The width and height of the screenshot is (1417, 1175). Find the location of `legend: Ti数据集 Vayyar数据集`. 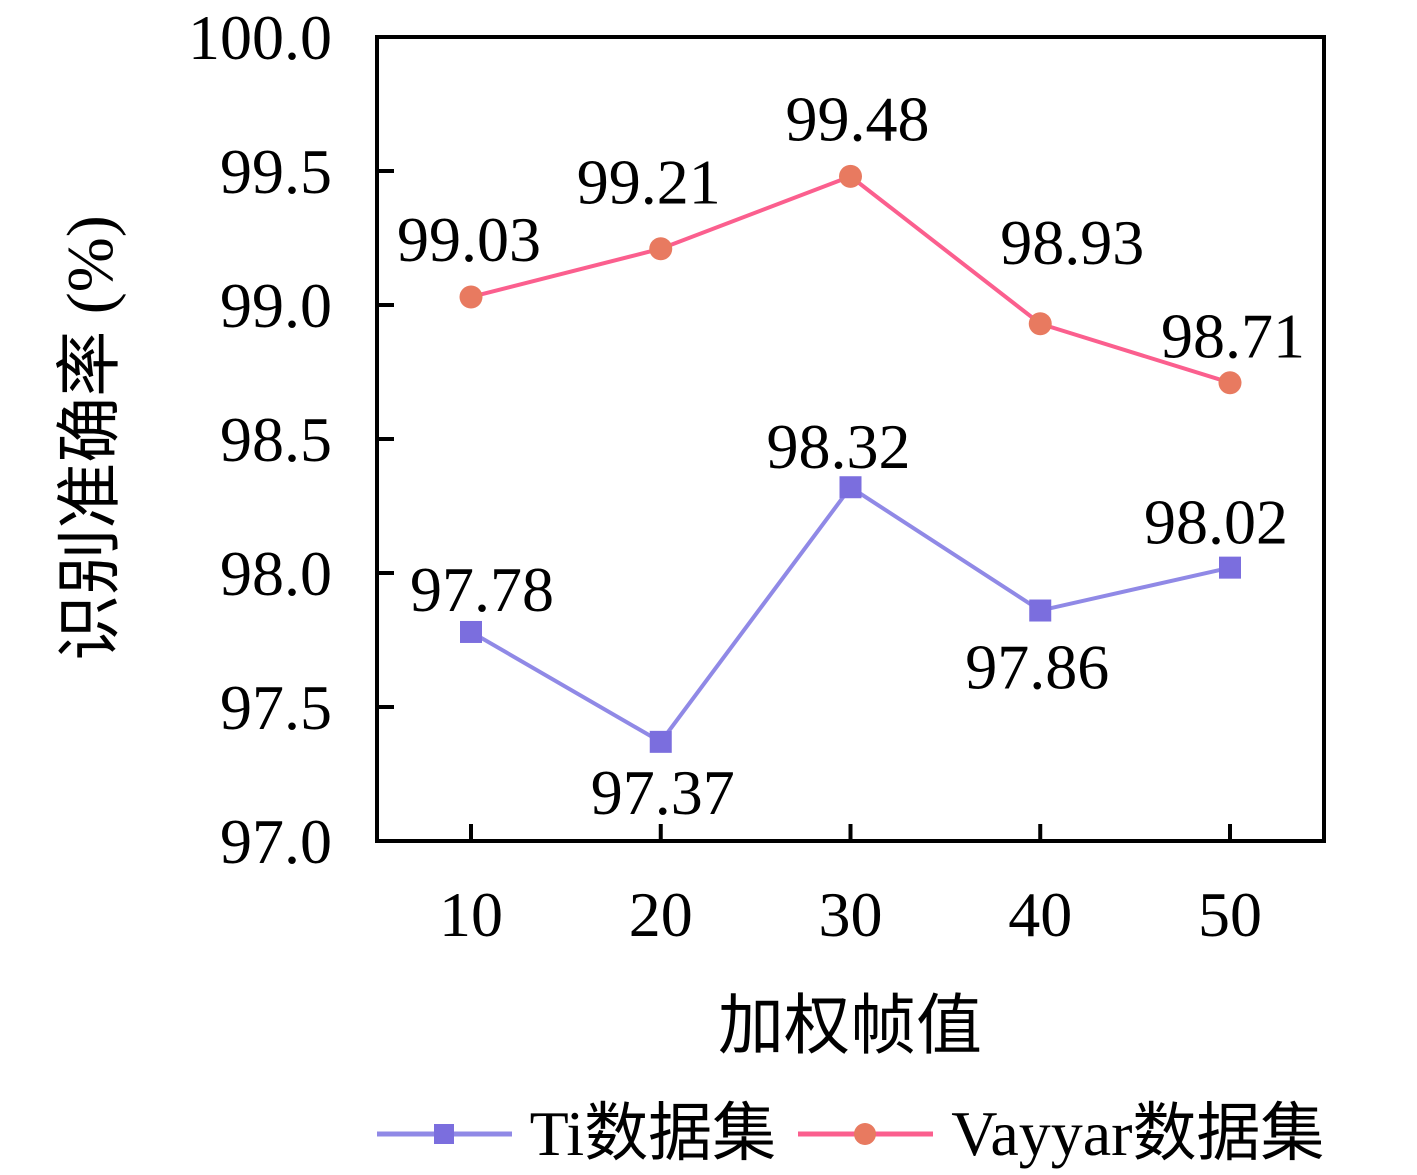

legend: Ti数据集 Vayyar数据集 is located at coordinates (850, 1134).